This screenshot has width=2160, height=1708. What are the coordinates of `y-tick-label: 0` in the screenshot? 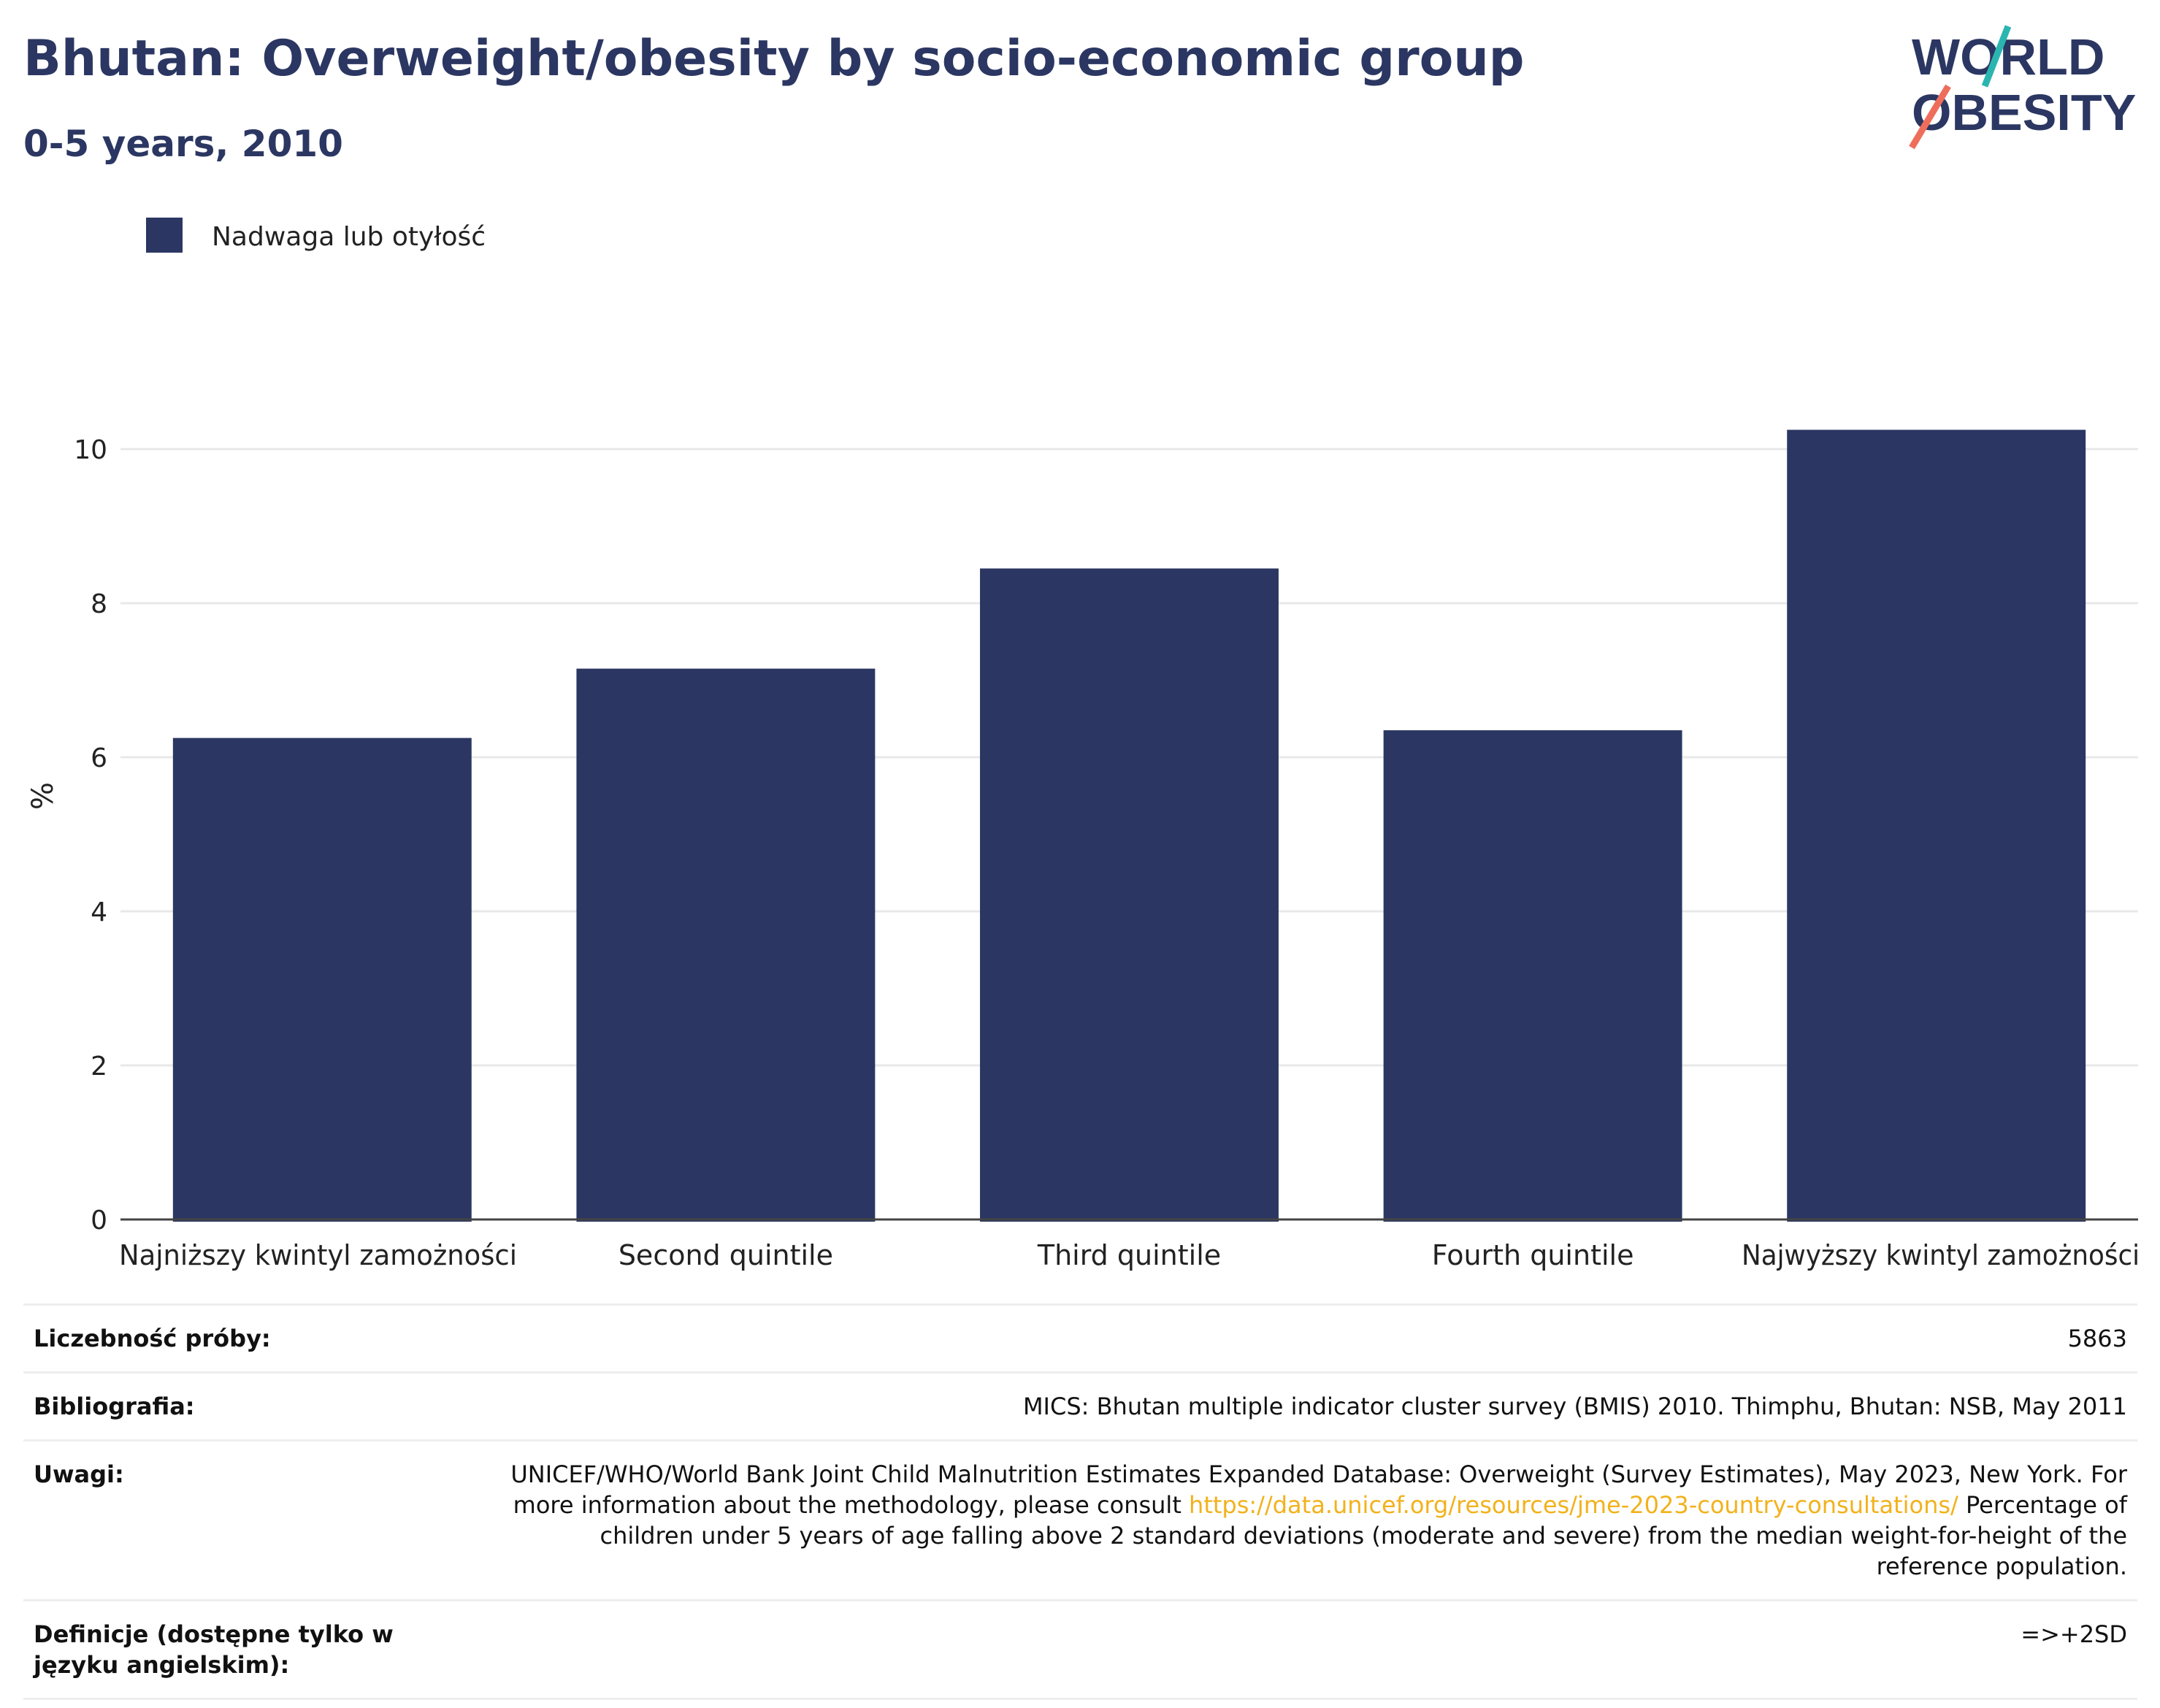 It's located at (99, 1221).